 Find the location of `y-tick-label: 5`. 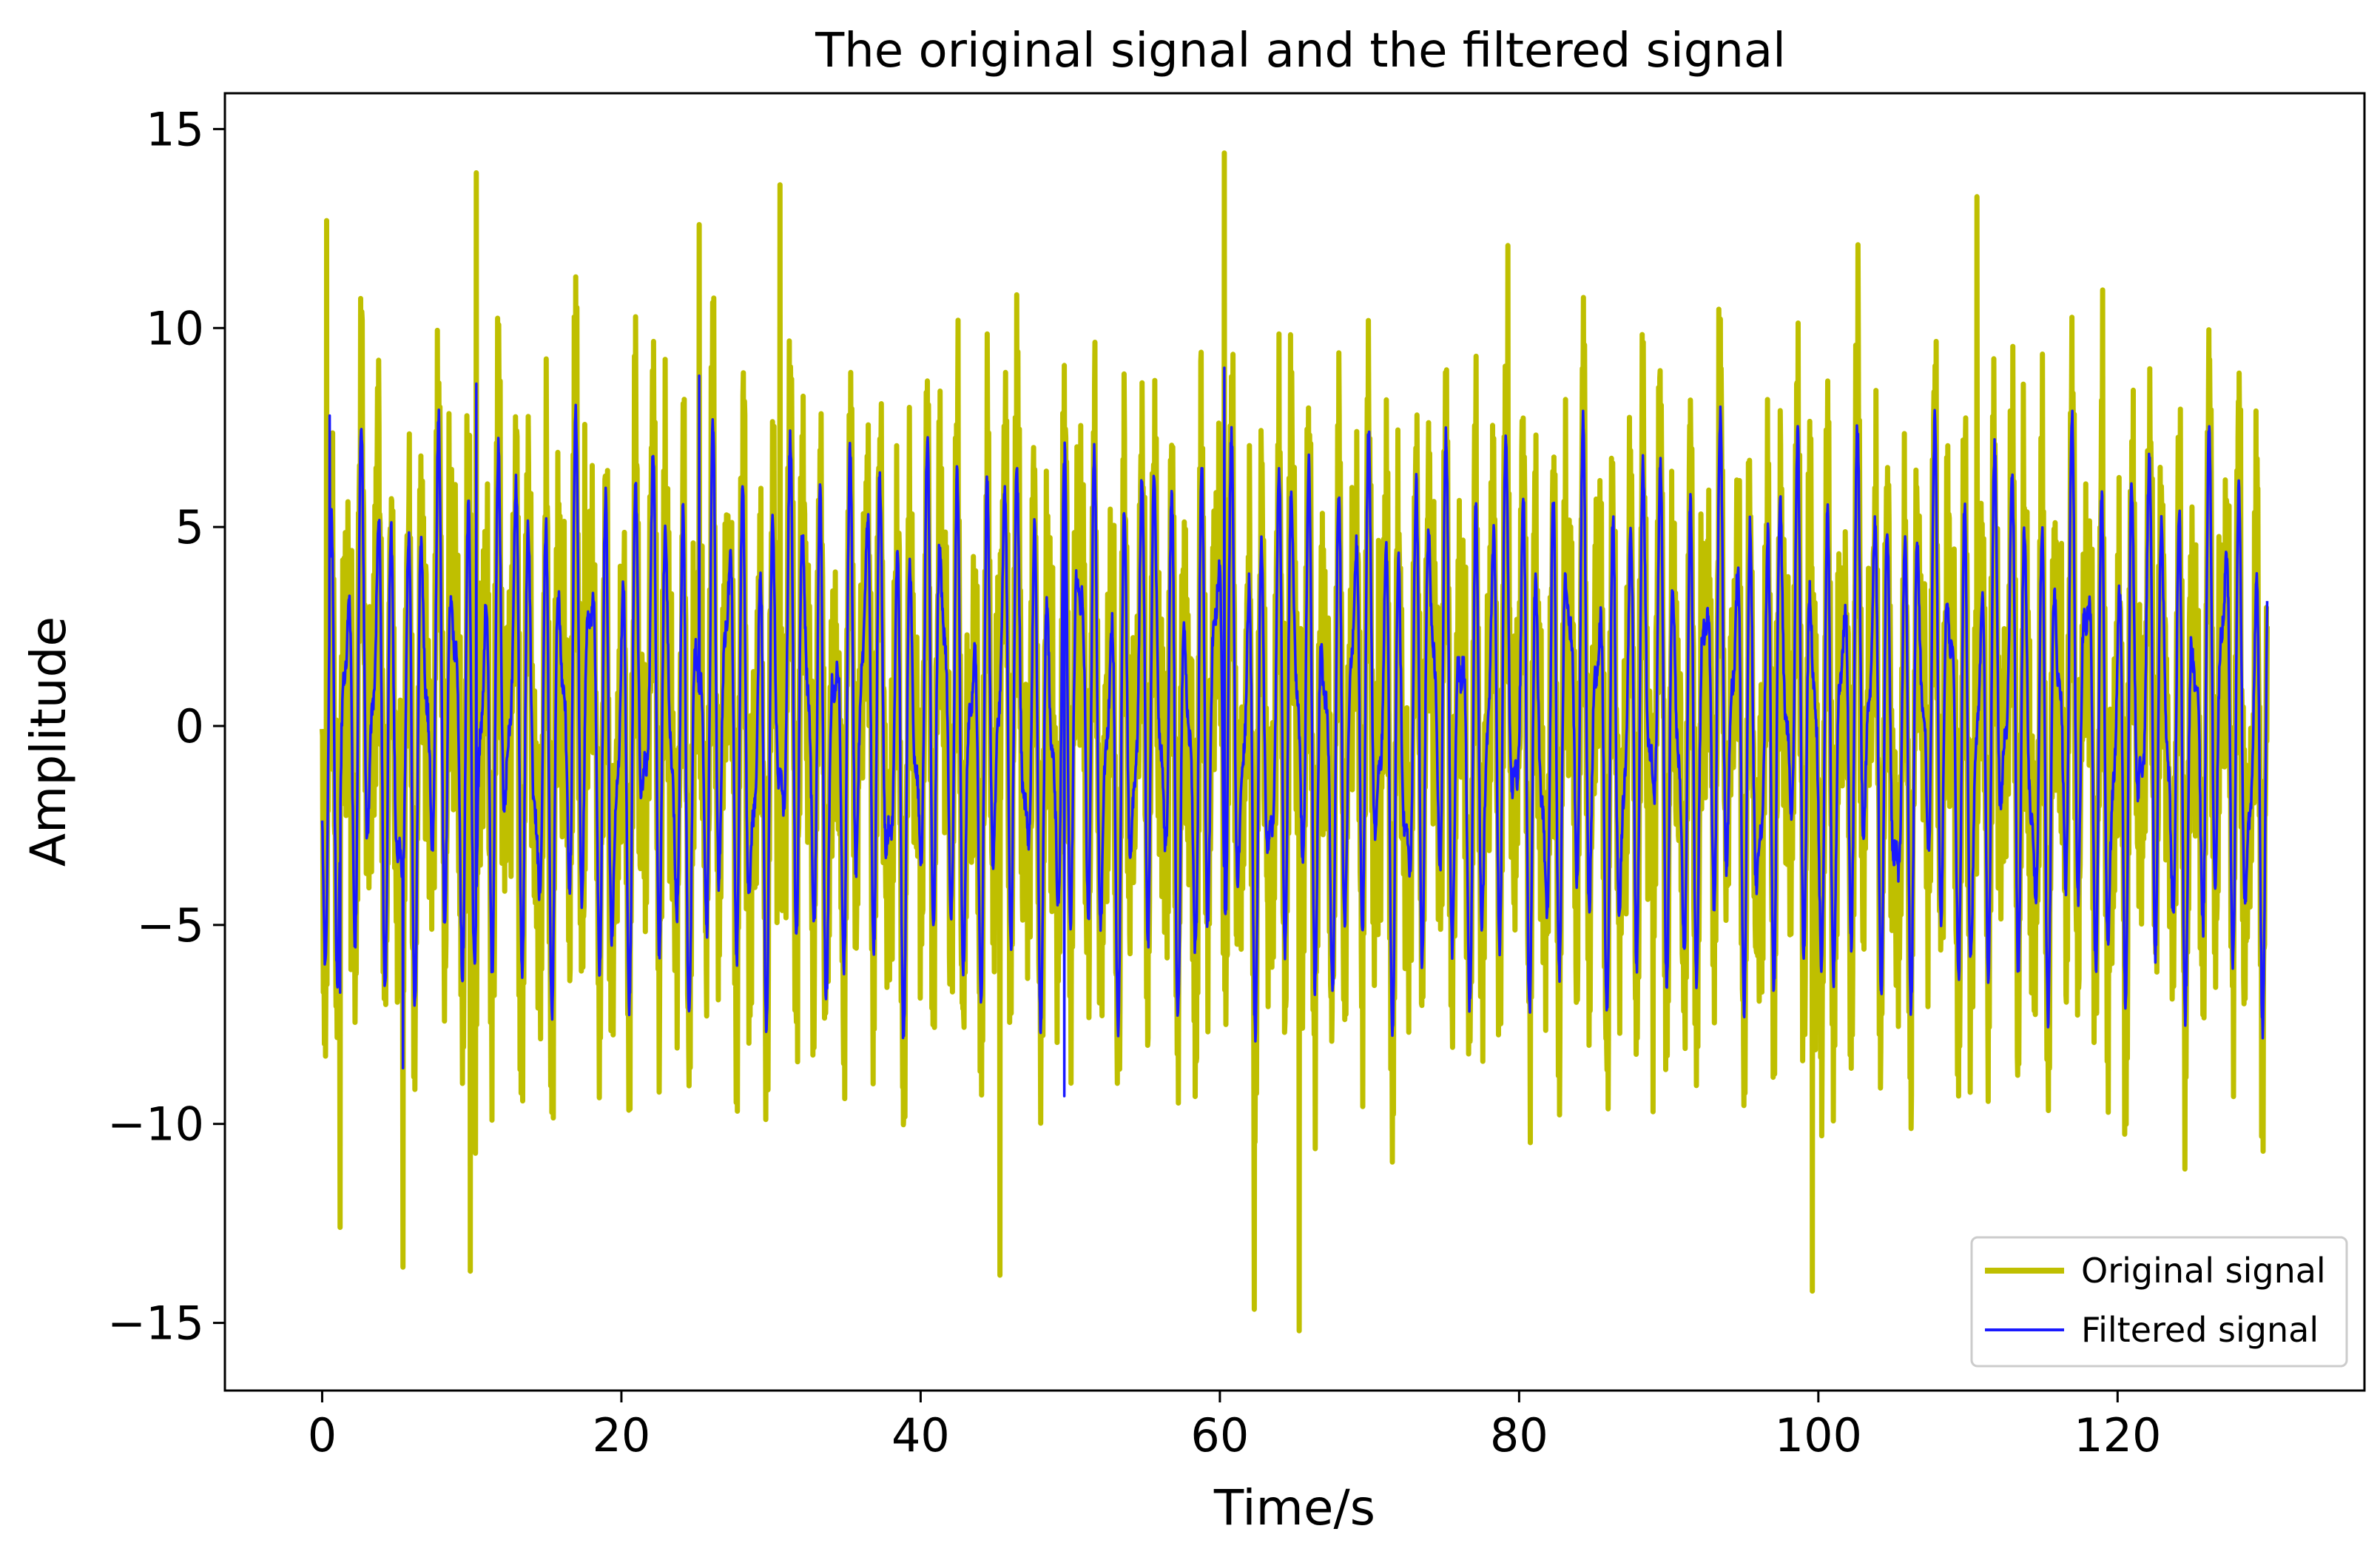

y-tick-label: 5 is located at coordinates (190, 527).